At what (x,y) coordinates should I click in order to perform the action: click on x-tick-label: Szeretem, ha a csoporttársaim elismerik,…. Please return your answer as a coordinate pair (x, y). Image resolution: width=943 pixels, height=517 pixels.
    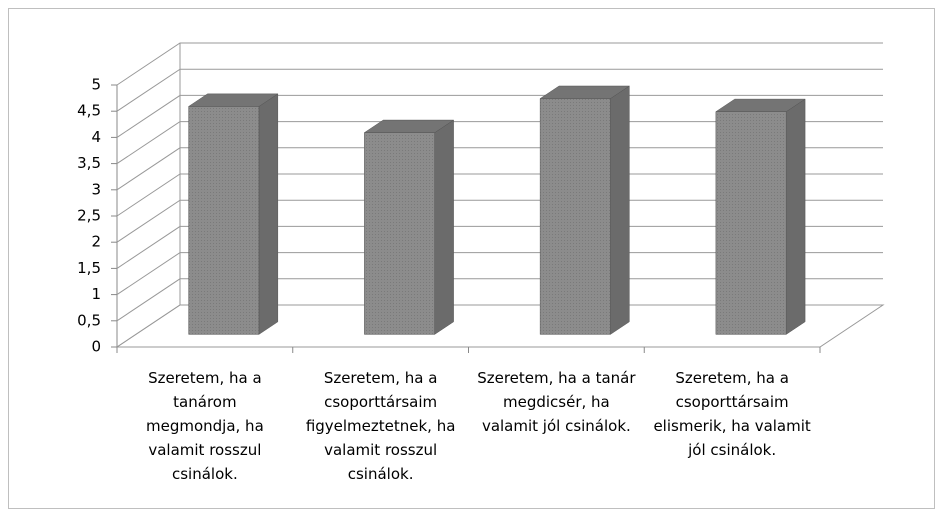
    Looking at the image, I should click on (732, 414).